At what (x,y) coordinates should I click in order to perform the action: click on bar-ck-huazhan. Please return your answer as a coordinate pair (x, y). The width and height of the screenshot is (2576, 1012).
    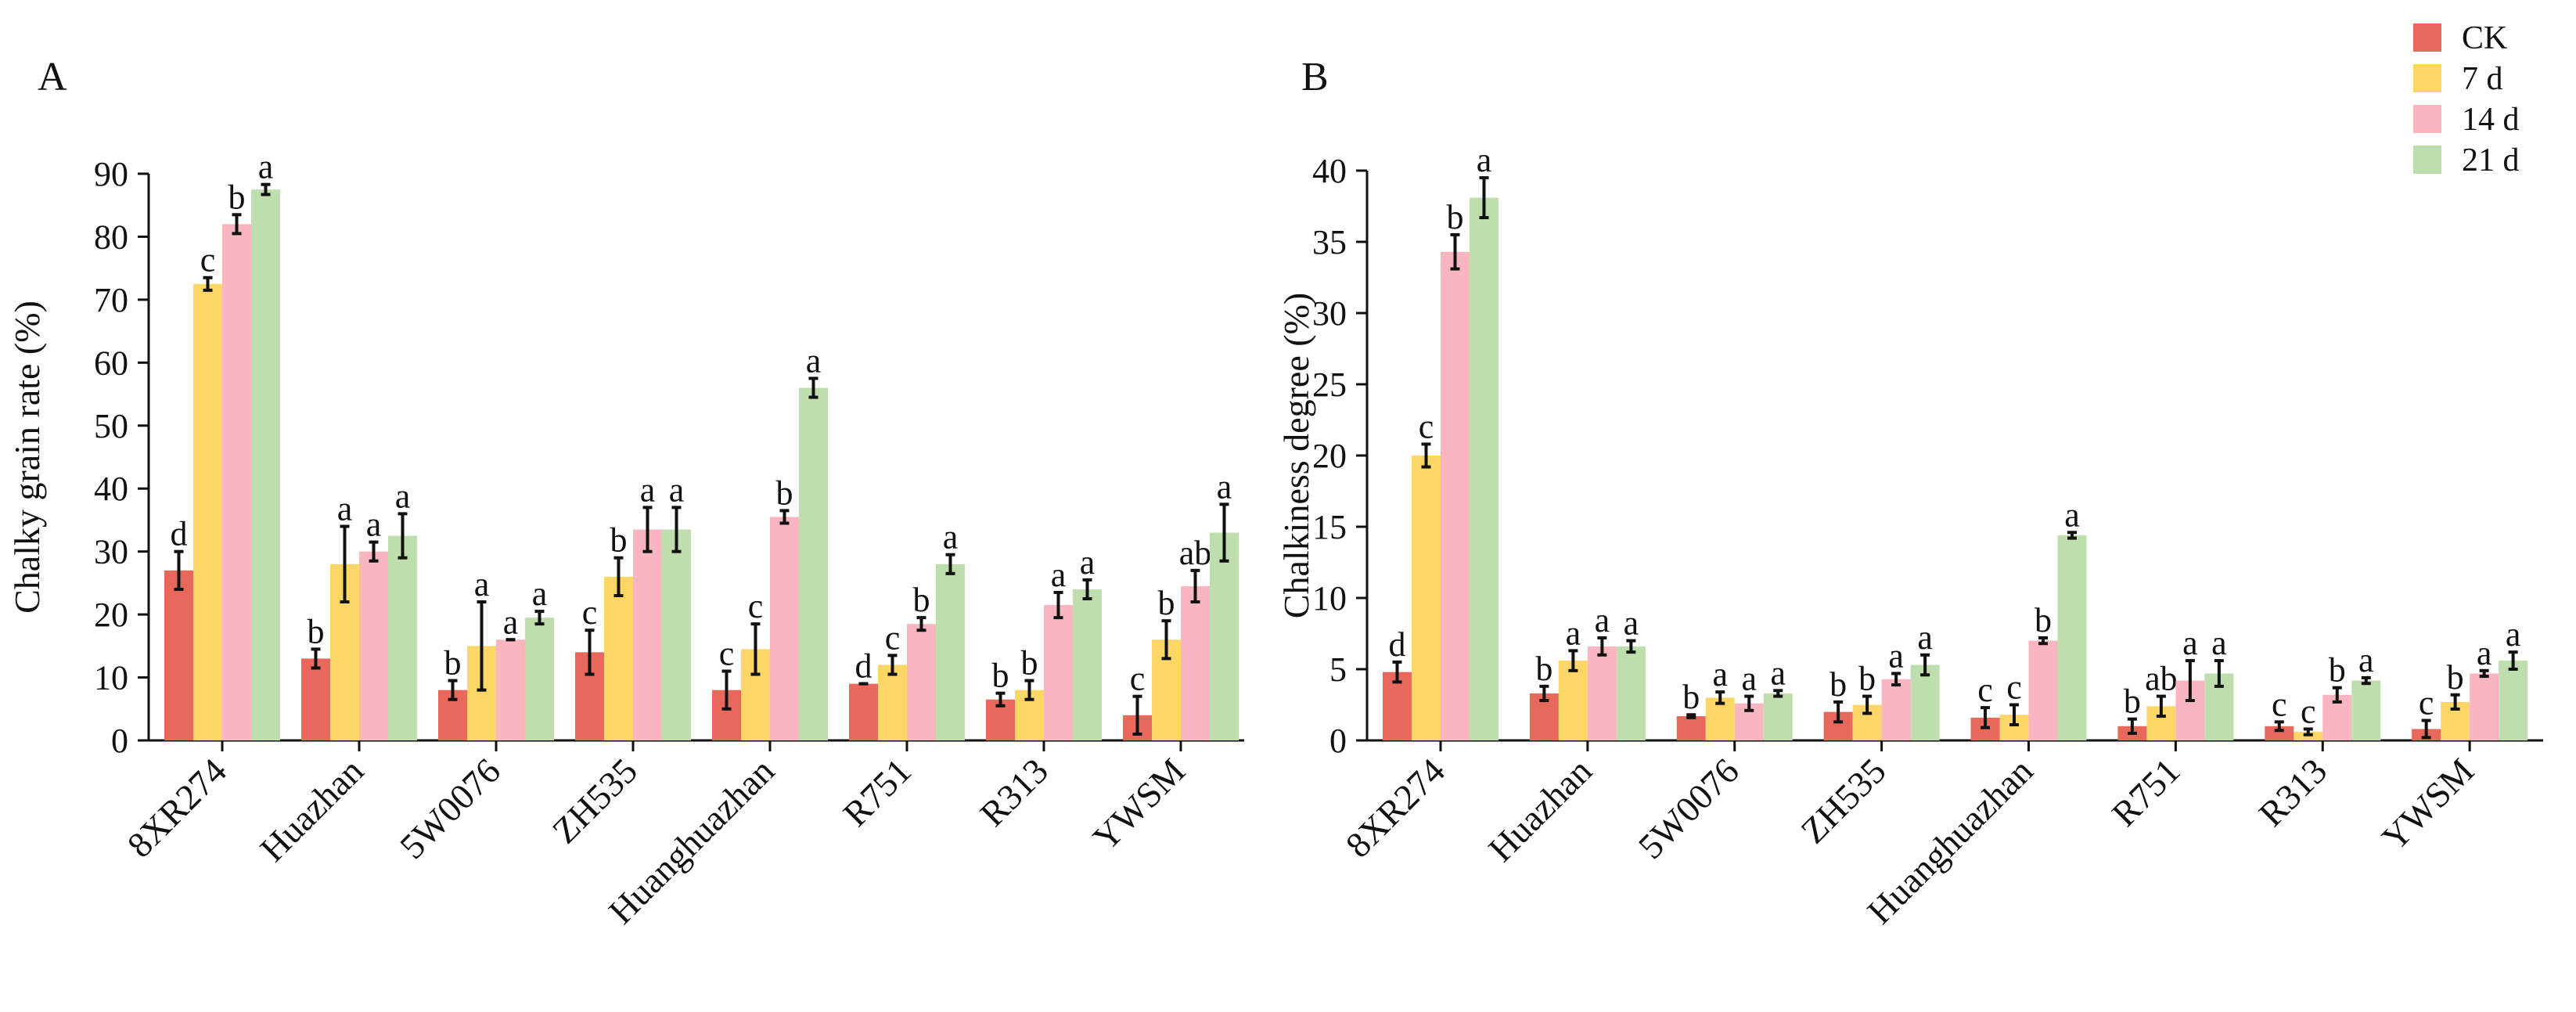
    Looking at the image, I should click on (315, 699).